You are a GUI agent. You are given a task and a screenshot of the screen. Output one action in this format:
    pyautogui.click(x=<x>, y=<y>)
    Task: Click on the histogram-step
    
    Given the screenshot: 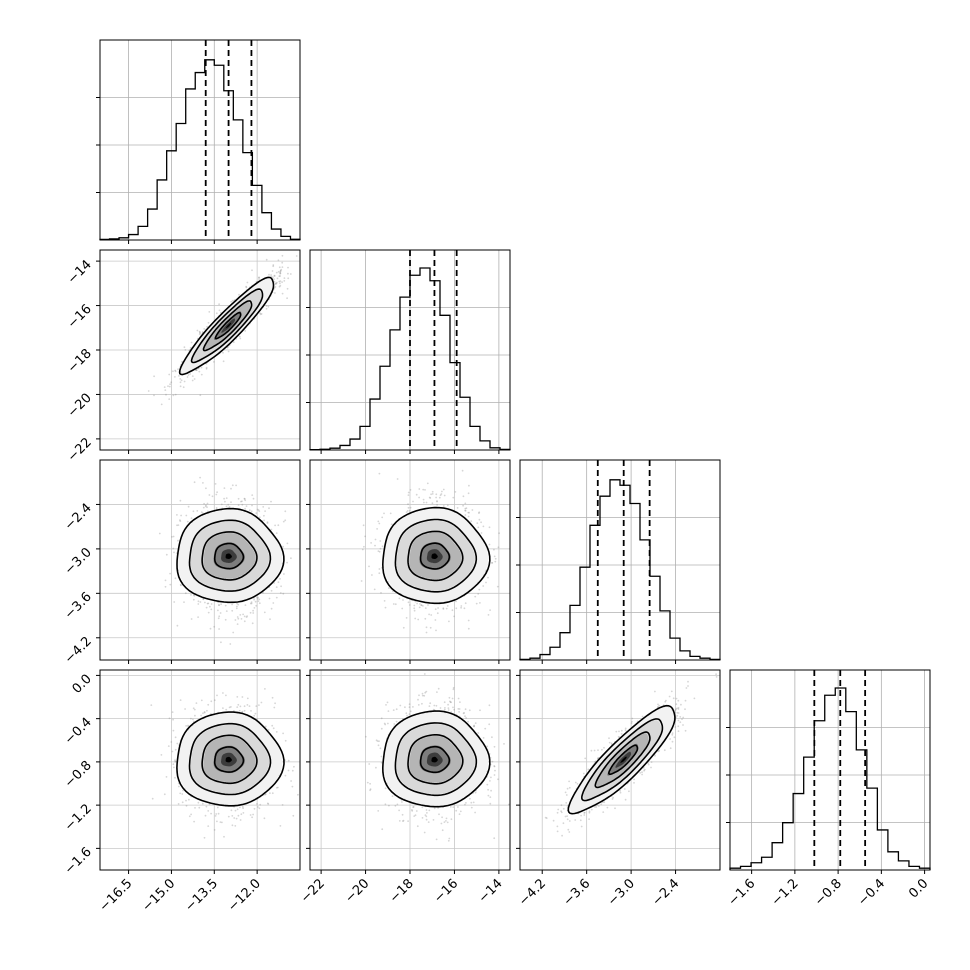 What is the action you would take?
    pyautogui.click(x=830, y=778)
    